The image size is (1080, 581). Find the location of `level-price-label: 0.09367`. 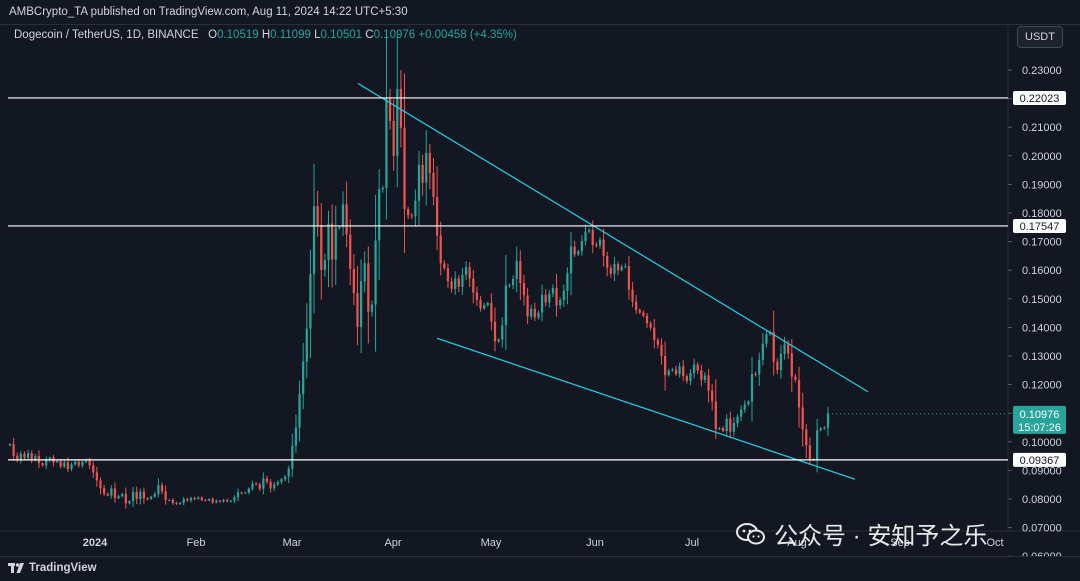

level-price-label: 0.09367 is located at coordinates (1040, 461).